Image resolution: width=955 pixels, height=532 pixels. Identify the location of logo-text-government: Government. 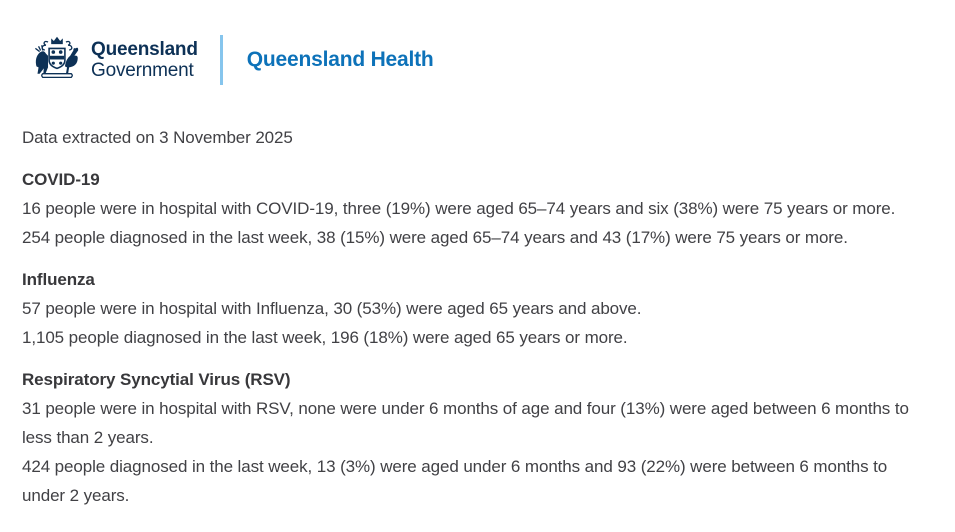
(142, 70).